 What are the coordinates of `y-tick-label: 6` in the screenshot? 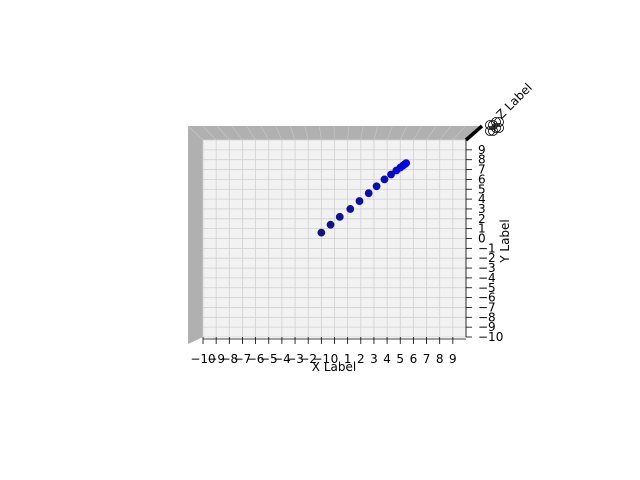 It's located at (482, 179).